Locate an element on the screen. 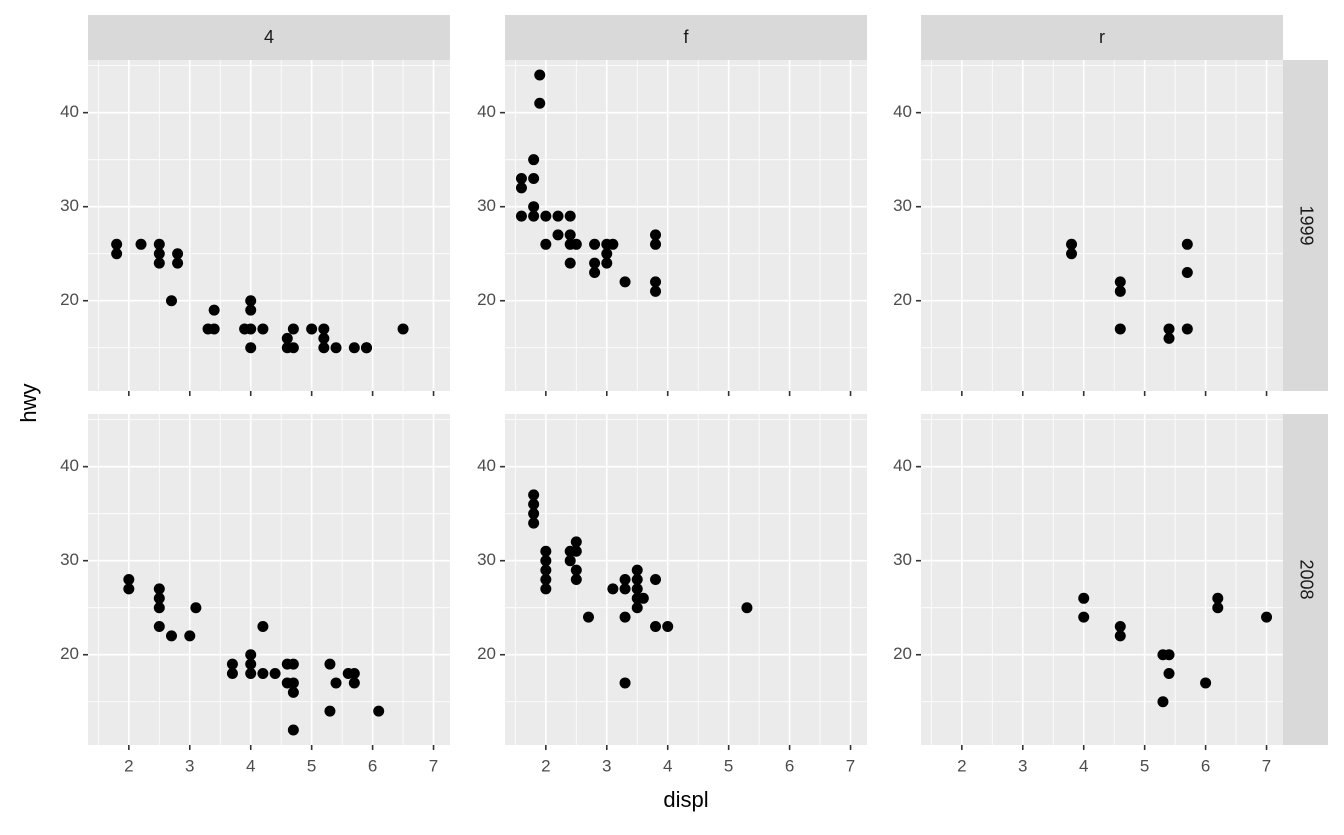  strip-label: 2008 is located at coordinates (1306, 579).